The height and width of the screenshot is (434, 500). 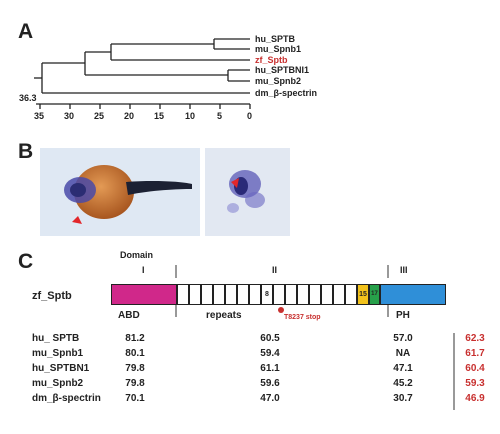 What do you see at coordinates (275, 39) in the screenshot?
I see `tree-taxon-hu-sptb: hu_SPTB` at bounding box center [275, 39].